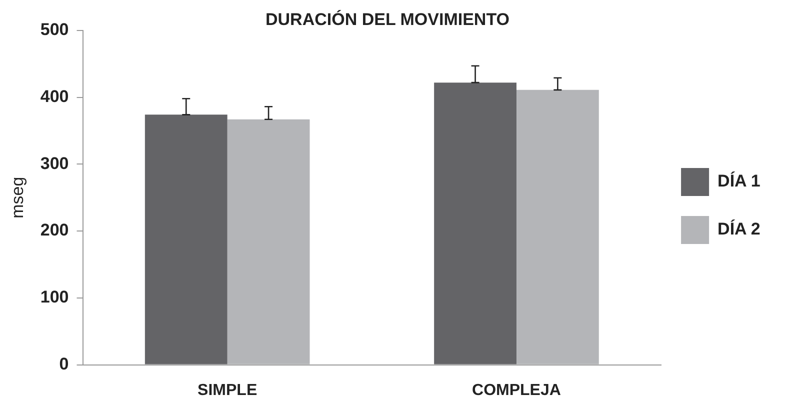 The image size is (795, 412). I want to click on chart-title: DURACIÓN DEL MOVIMIENTO, so click(388, 18).